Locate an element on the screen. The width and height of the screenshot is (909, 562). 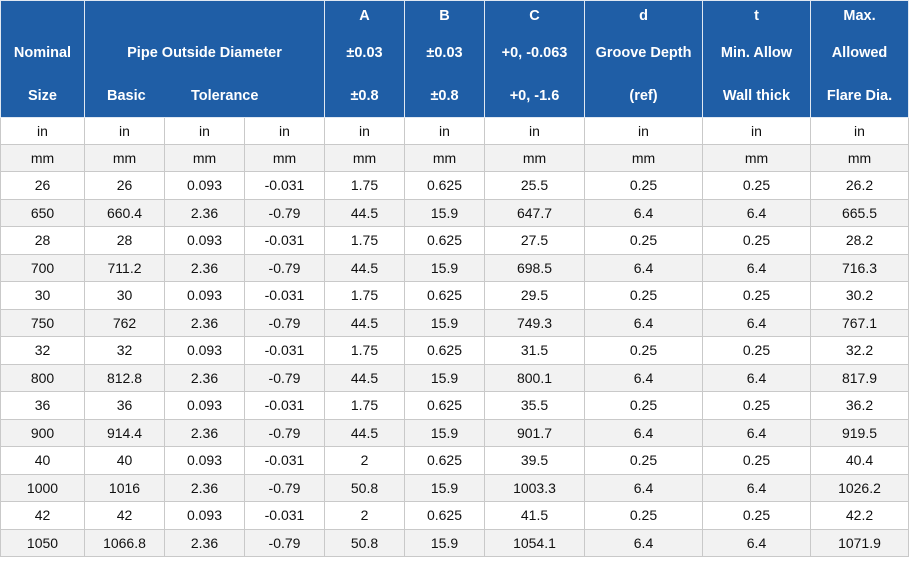
header-d: d Groove Depth (ref) is located at coordinates (643, 59).